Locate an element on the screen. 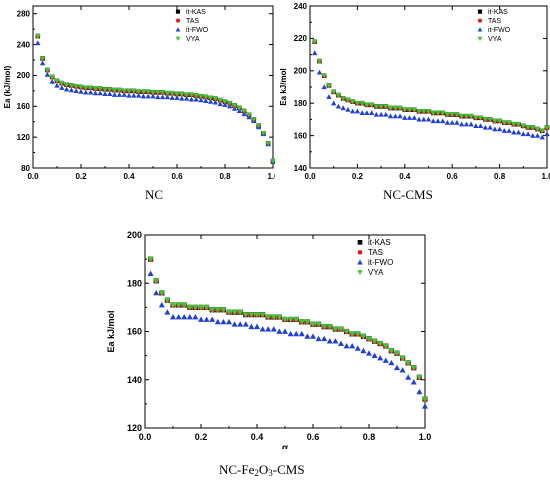  plot-frame is located at coordinates (428, 87).